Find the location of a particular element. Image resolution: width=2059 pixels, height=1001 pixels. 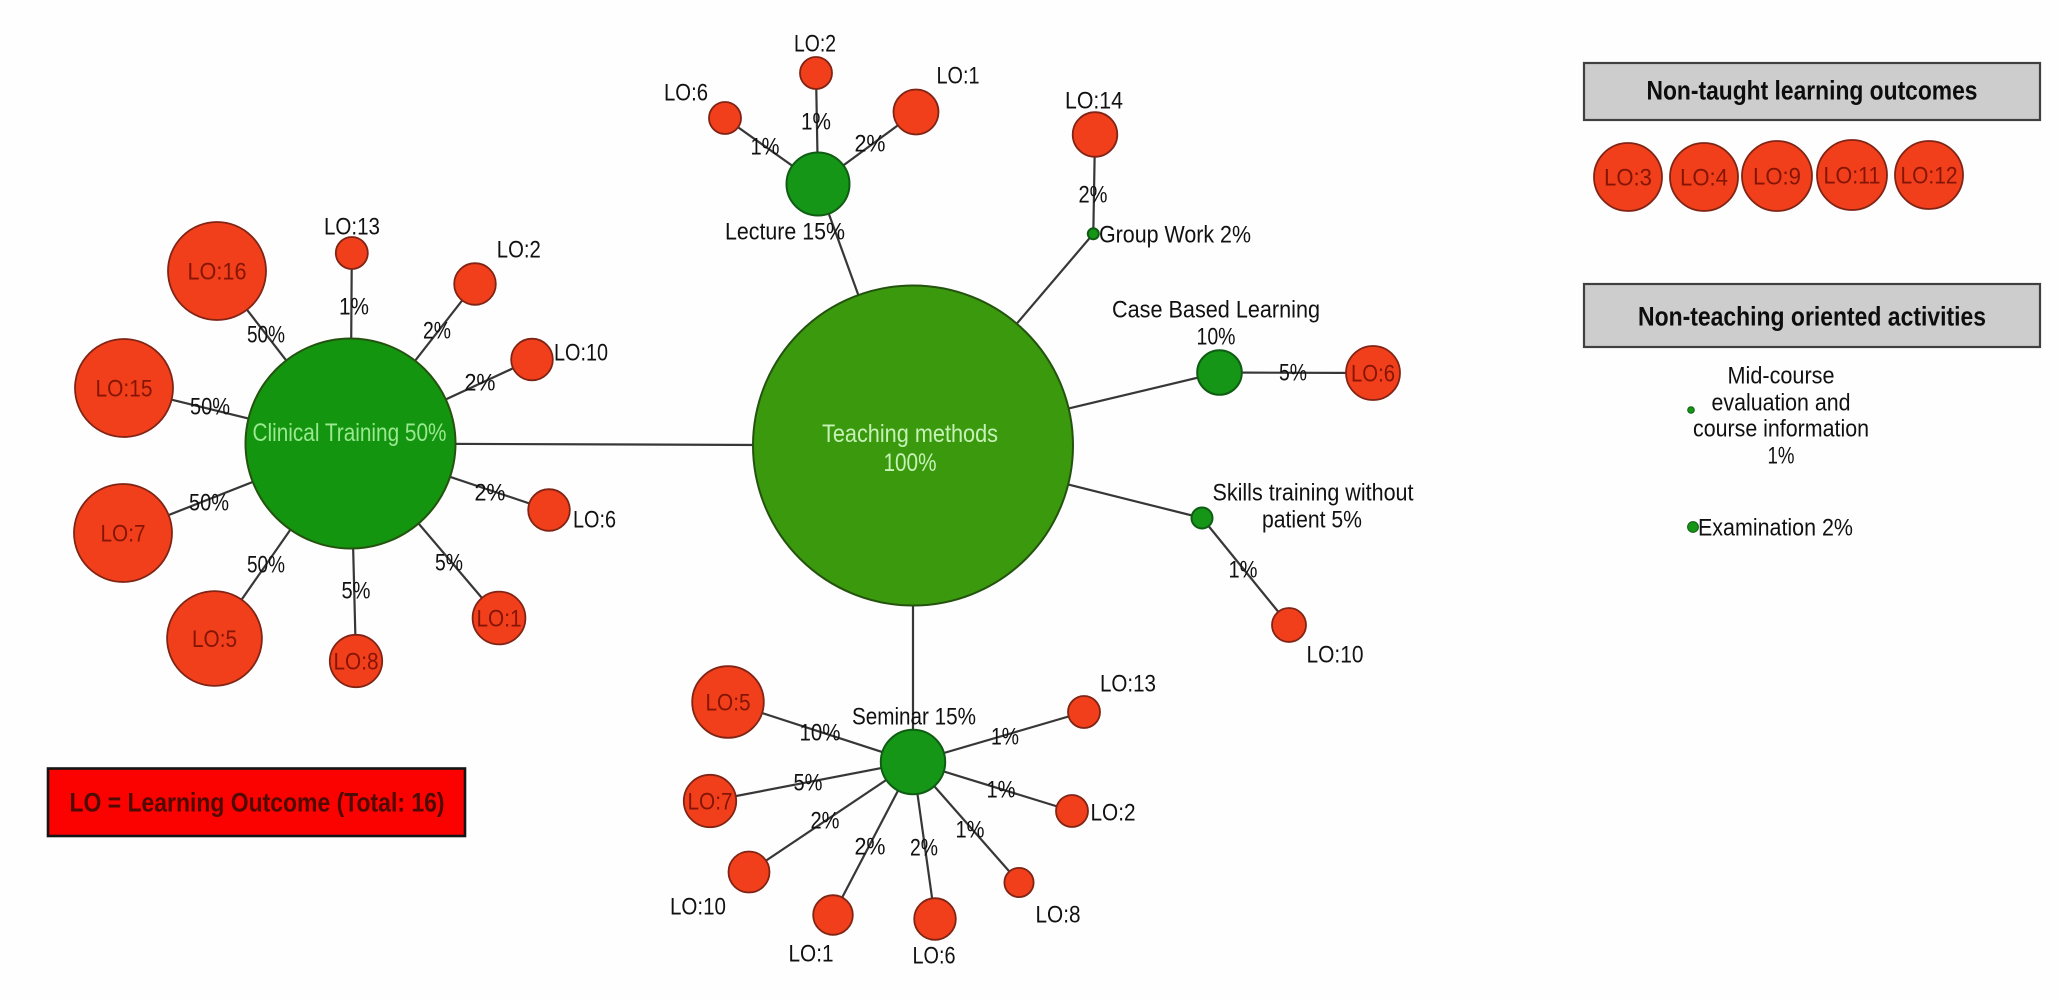

svg-text: LO:15 is located at coordinates (124, 389).